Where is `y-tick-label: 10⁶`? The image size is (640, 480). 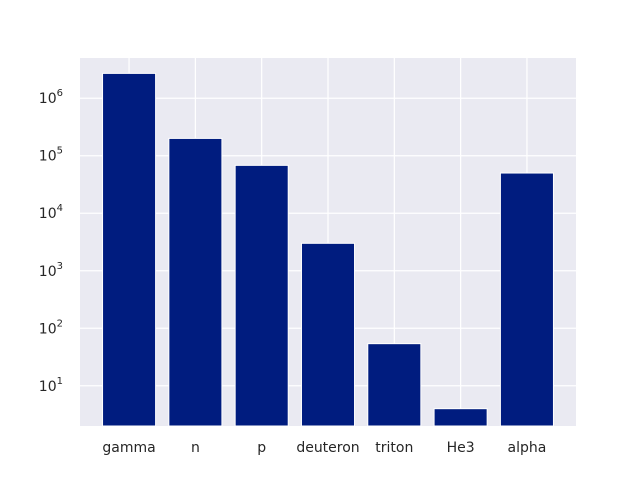 y-tick-label: 10⁶ is located at coordinates (51, 97).